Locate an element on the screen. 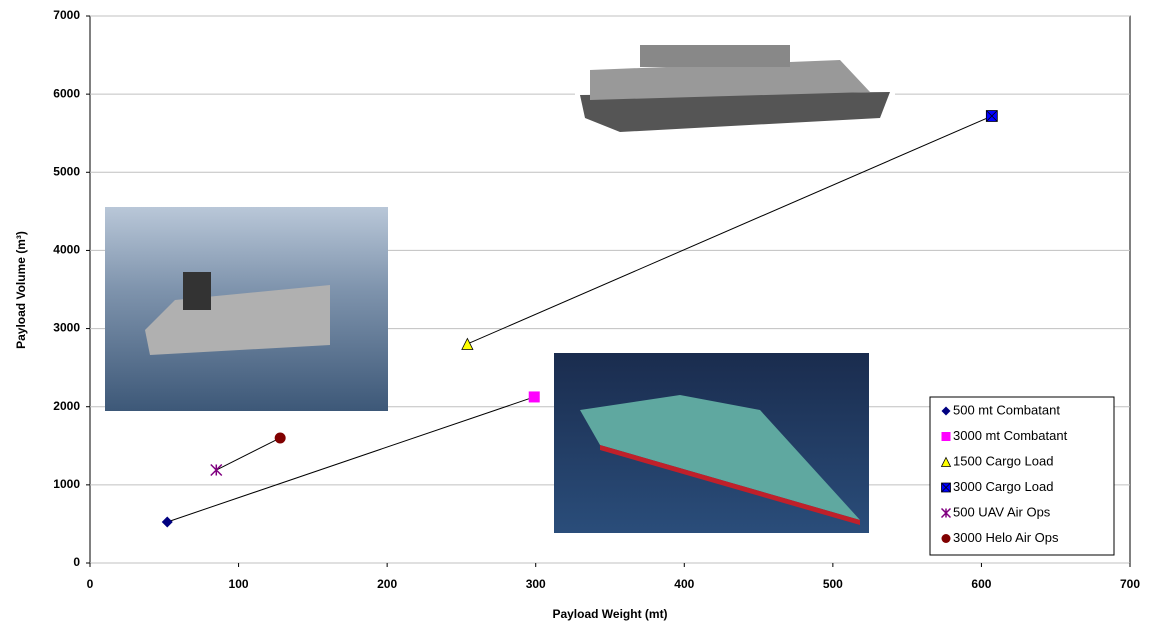 The image size is (1150, 632). legend-label: 500 mt Combatant is located at coordinates (1006, 409).